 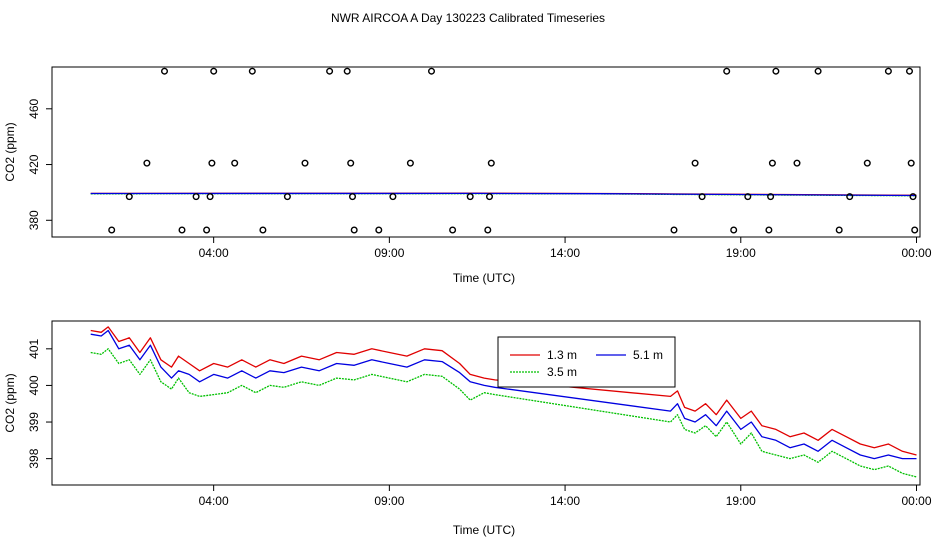 I want to click on top-x-tick-label: 00:00, so click(x=916, y=253).